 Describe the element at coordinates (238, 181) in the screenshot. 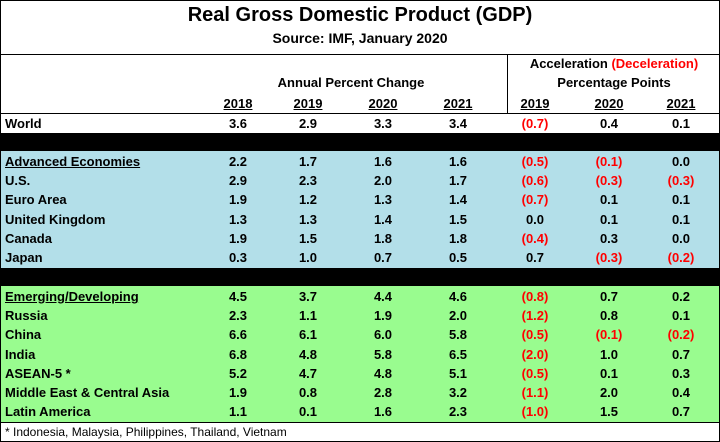

I see `growth-value: 2.9` at that location.